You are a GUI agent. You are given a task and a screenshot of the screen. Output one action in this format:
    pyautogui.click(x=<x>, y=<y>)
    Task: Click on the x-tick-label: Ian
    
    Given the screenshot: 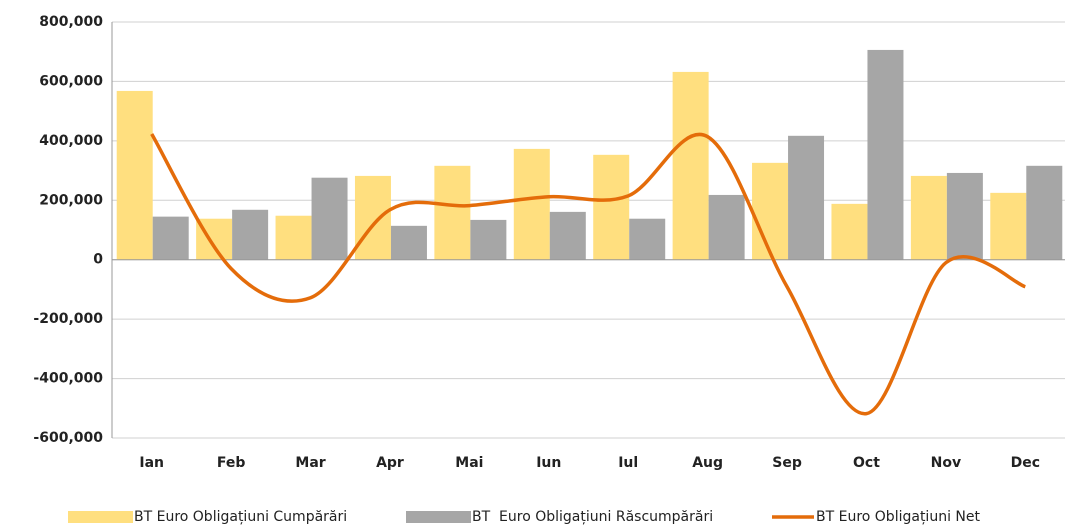 What is the action you would take?
    pyautogui.click(x=151, y=463)
    